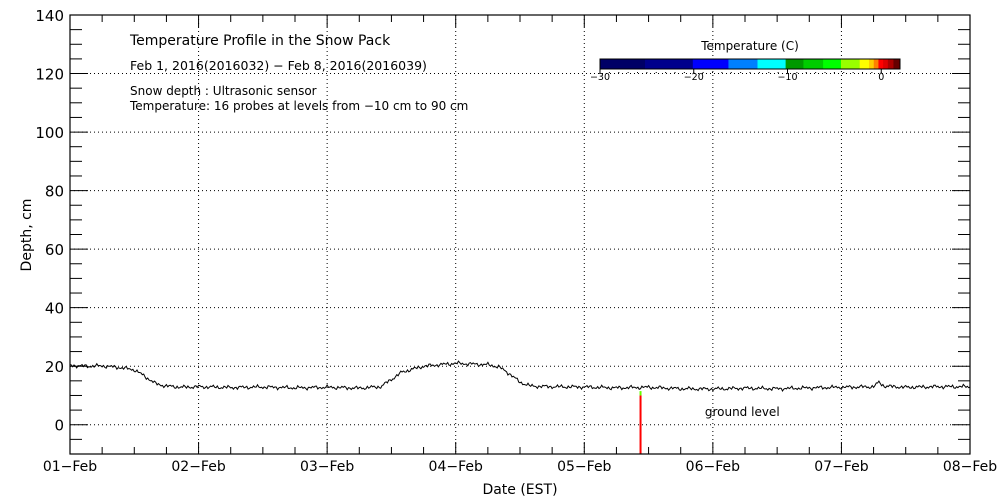 The image size is (1000, 504). What do you see at coordinates (70, 467) in the screenshot?
I see `x-tick-label: 01−Feb` at bounding box center [70, 467].